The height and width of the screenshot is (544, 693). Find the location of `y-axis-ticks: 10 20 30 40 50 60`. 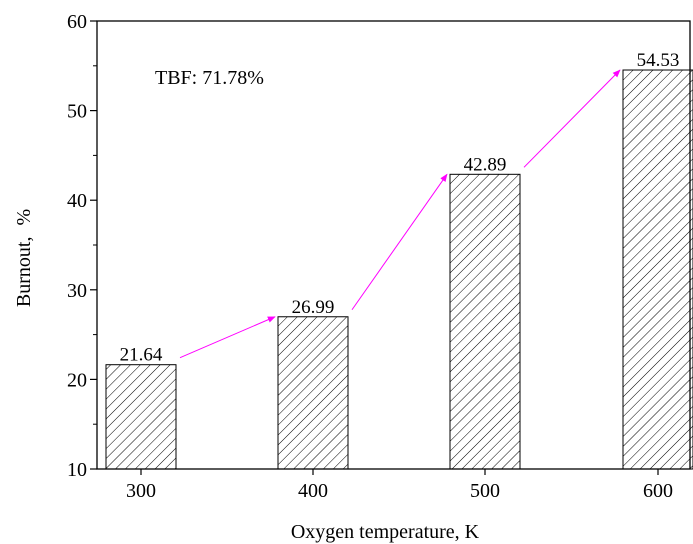

y-axis-ticks: 10 20 30 40 50 60 is located at coordinates (82, 246).